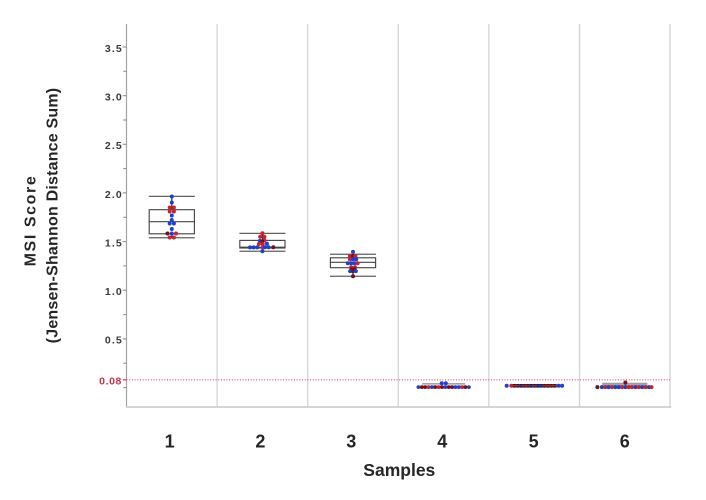 The image size is (706, 500). What do you see at coordinates (114, 341) in the screenshot?
I see `svg-text: 0.5` at bounding box center [114, 341].